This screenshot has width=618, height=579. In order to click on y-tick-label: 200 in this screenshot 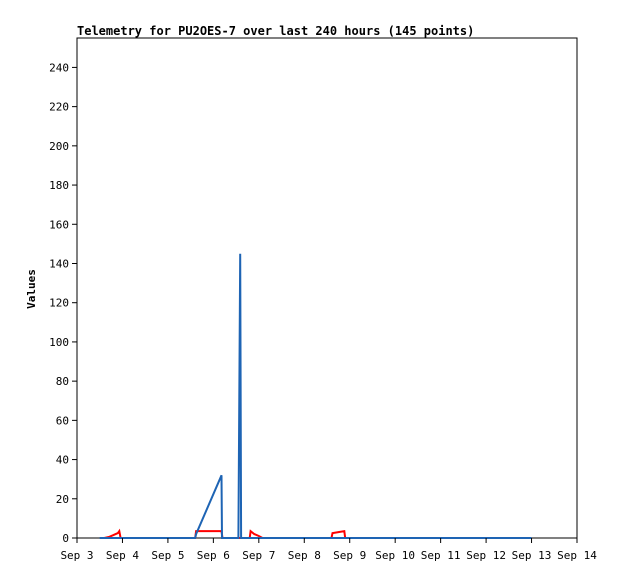, I will do `click(59, 146)`.